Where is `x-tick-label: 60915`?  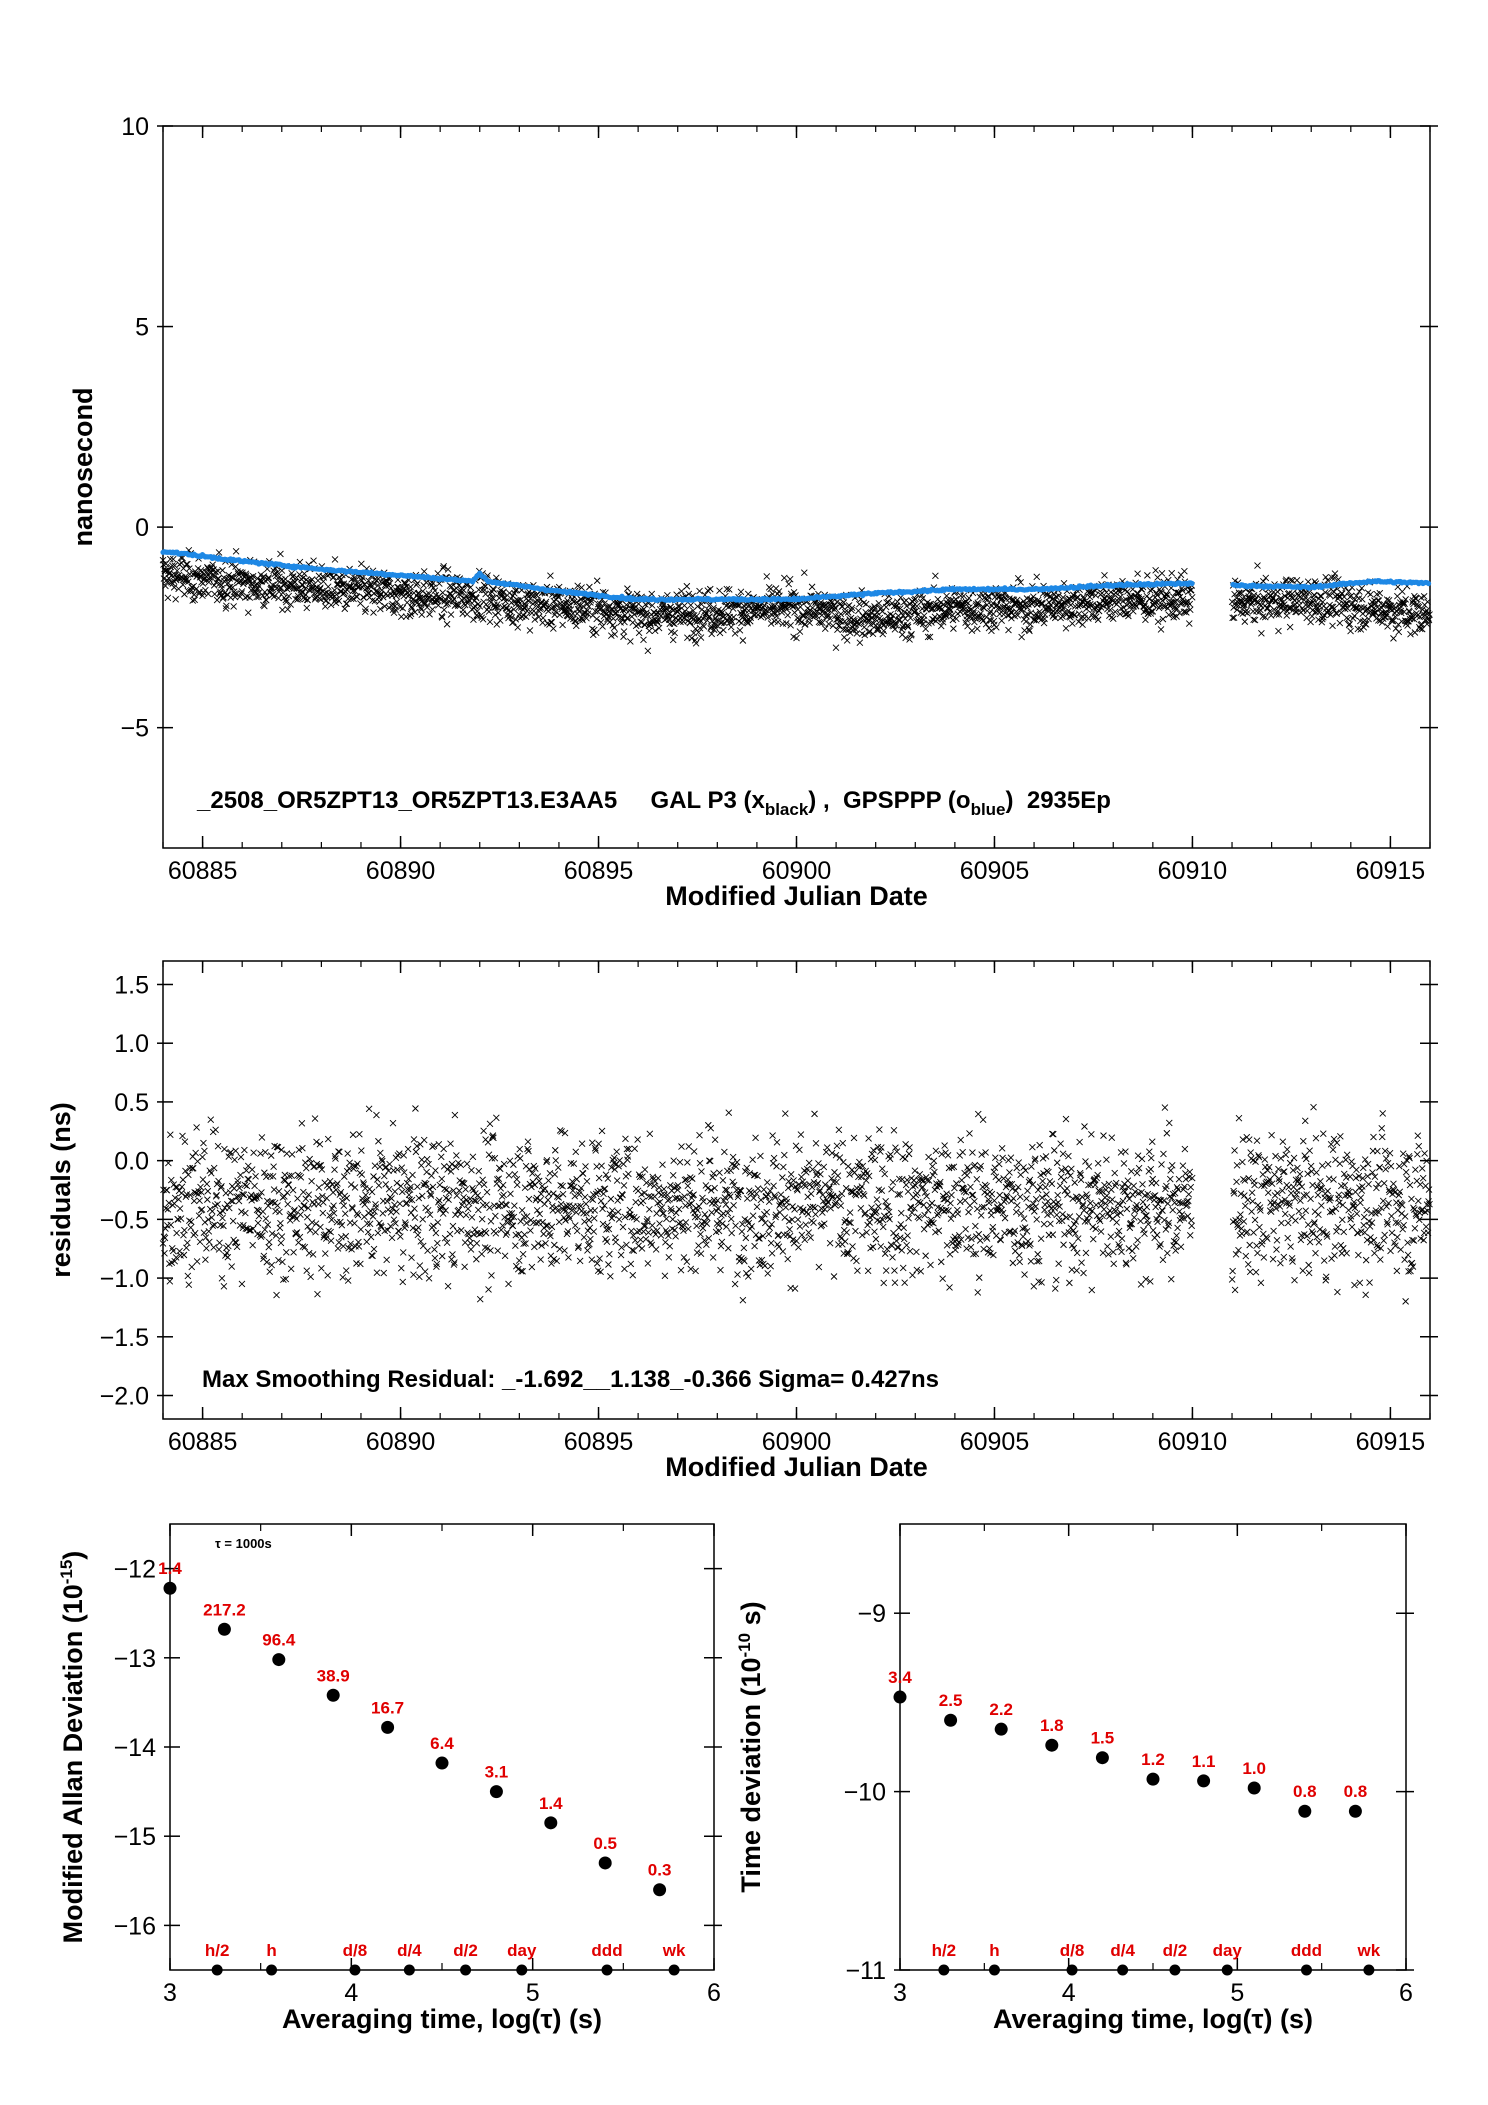 x-tick-label: 60915 is located at coordinates (1391, 871).